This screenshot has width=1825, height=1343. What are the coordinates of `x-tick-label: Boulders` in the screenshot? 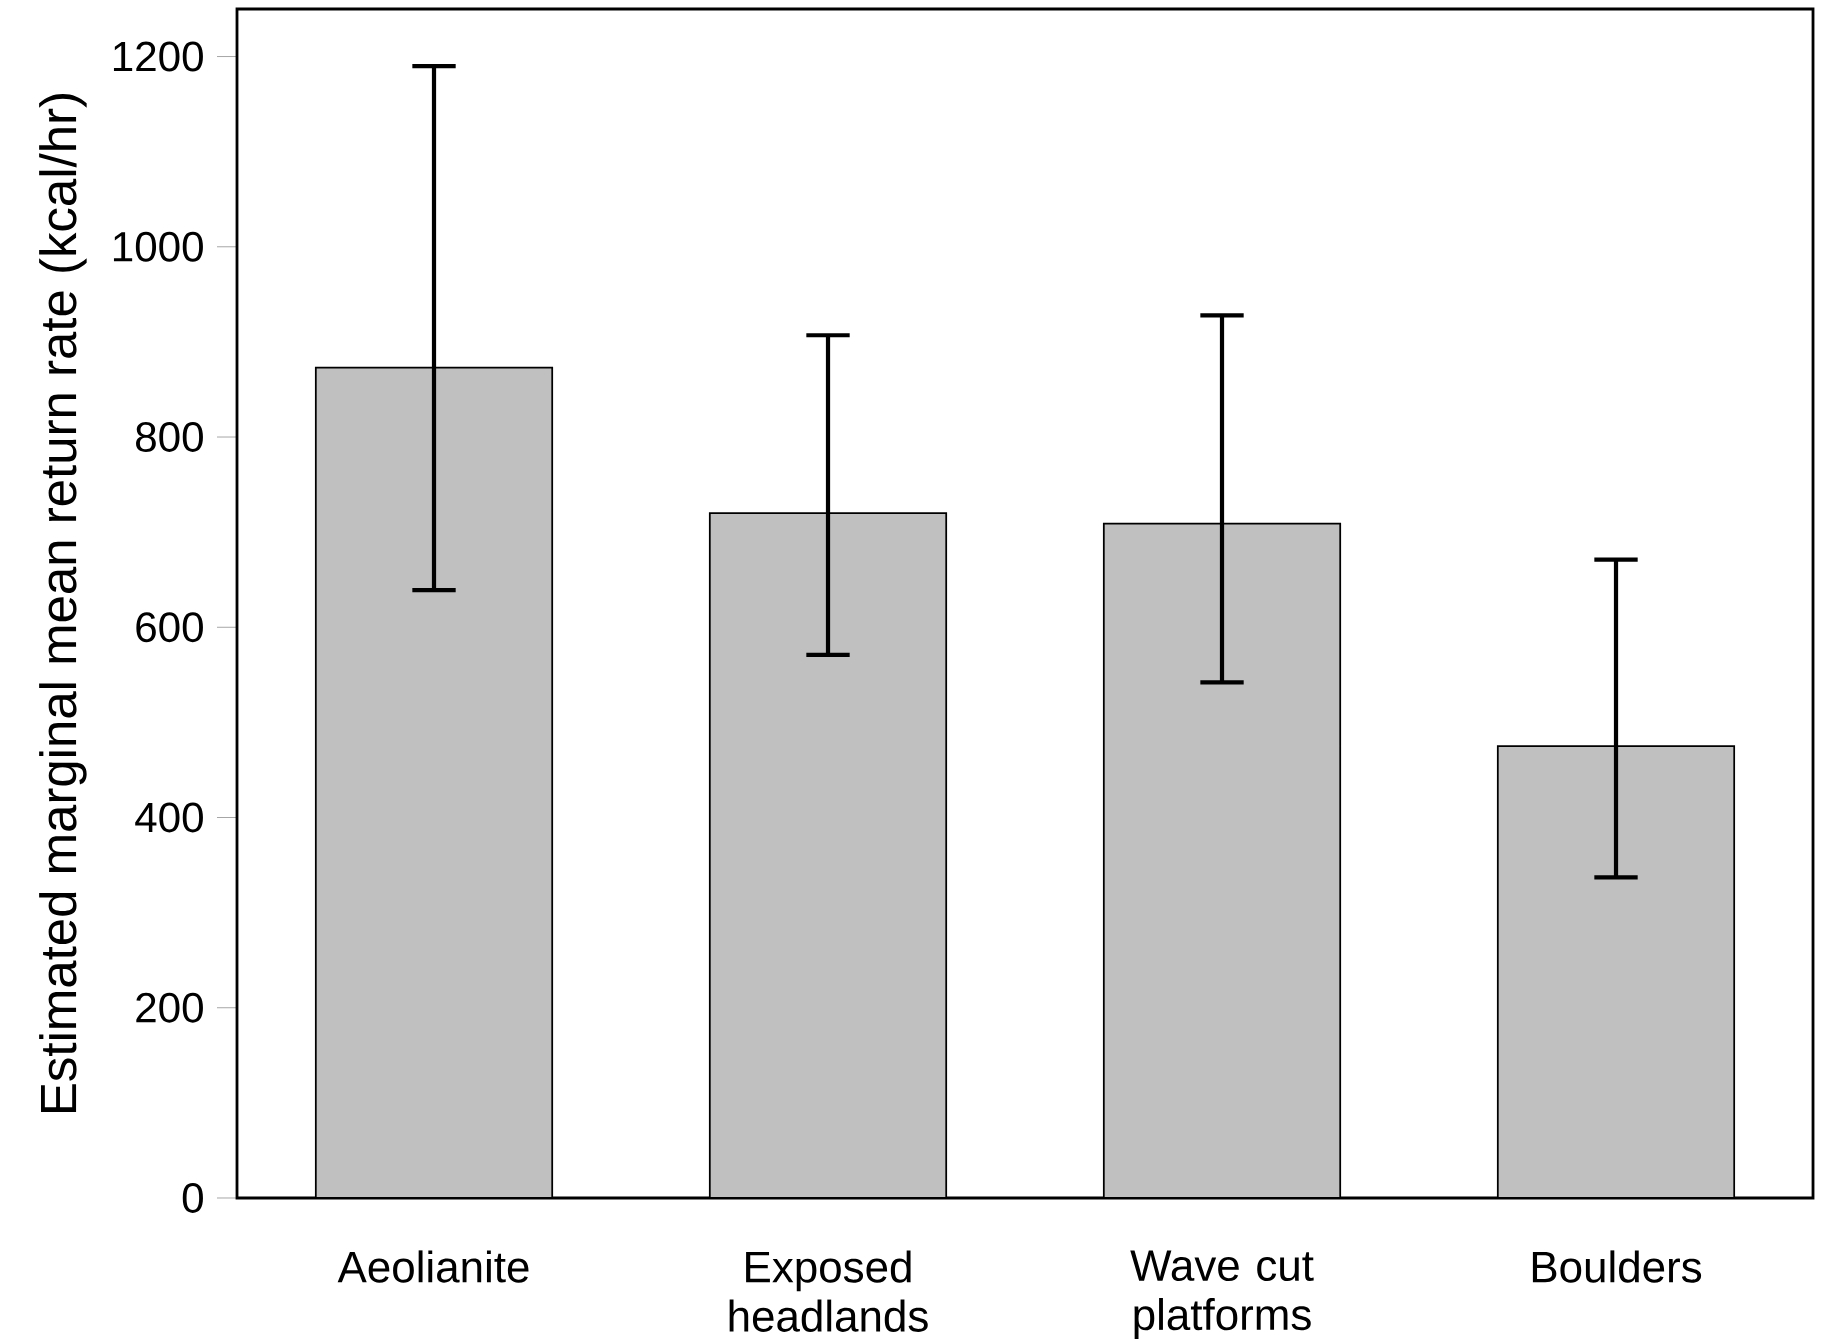 It's located at (1617, 1266).